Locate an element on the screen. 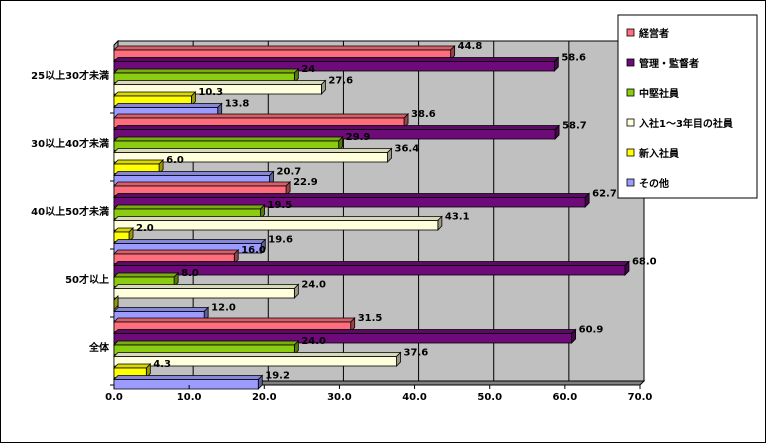 This screenshot has width=766, height=443. bar-value-label: 27.6 is located at coordinates (340, 81).